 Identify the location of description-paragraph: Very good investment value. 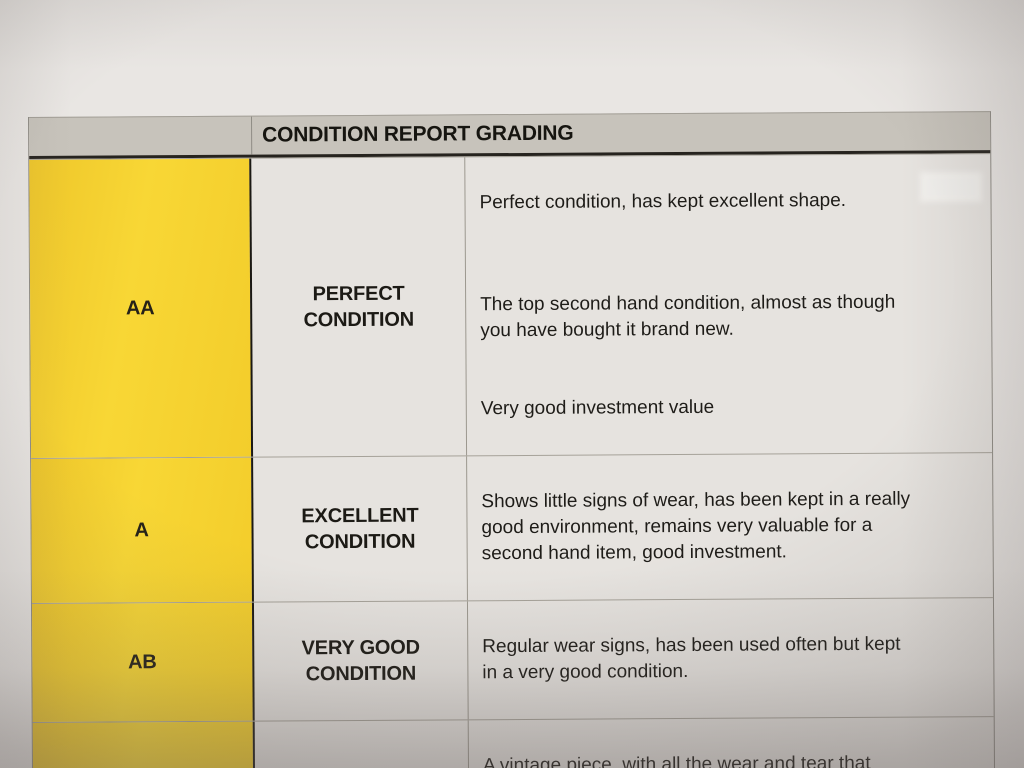
(597, 408).